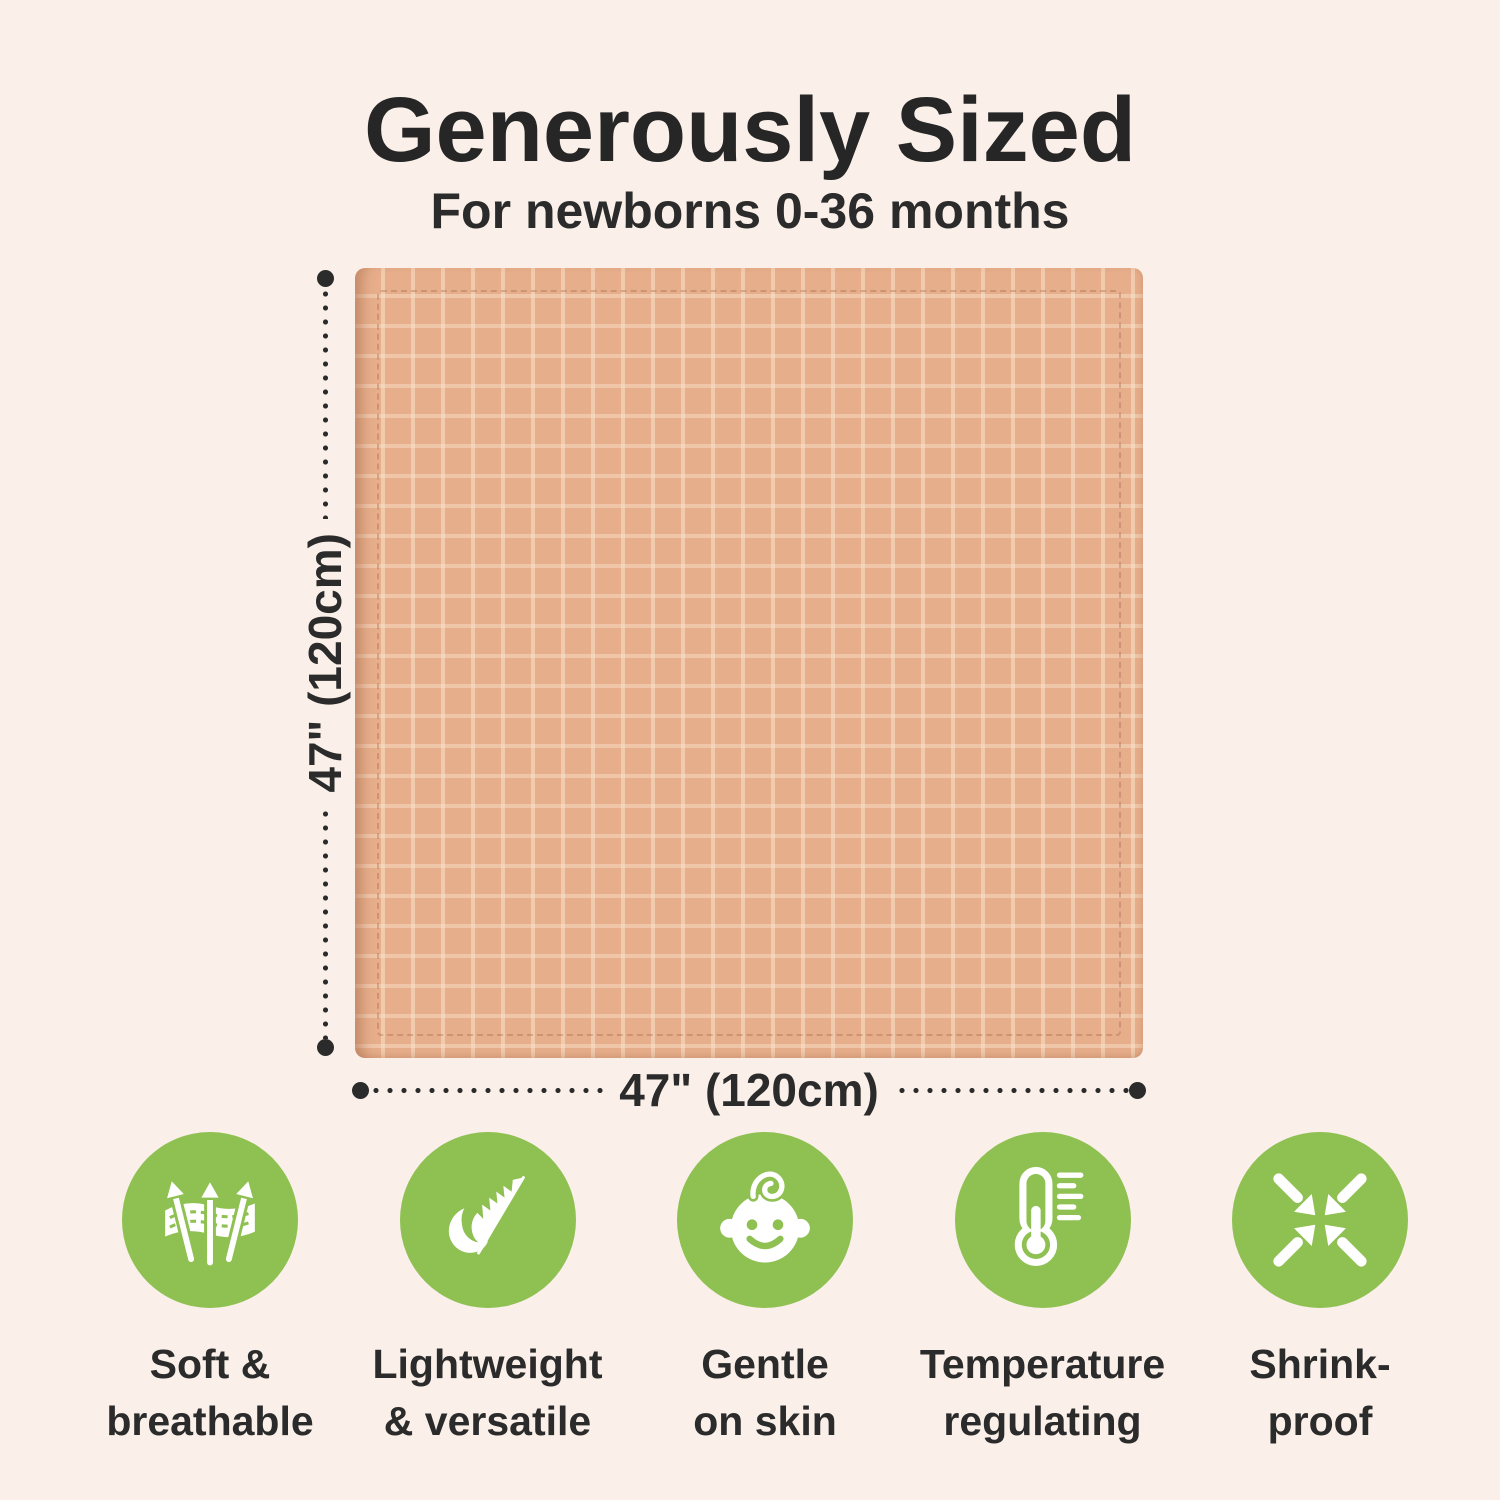  I want to click on feature-label-line: Temperature, so click(1042, 1364).